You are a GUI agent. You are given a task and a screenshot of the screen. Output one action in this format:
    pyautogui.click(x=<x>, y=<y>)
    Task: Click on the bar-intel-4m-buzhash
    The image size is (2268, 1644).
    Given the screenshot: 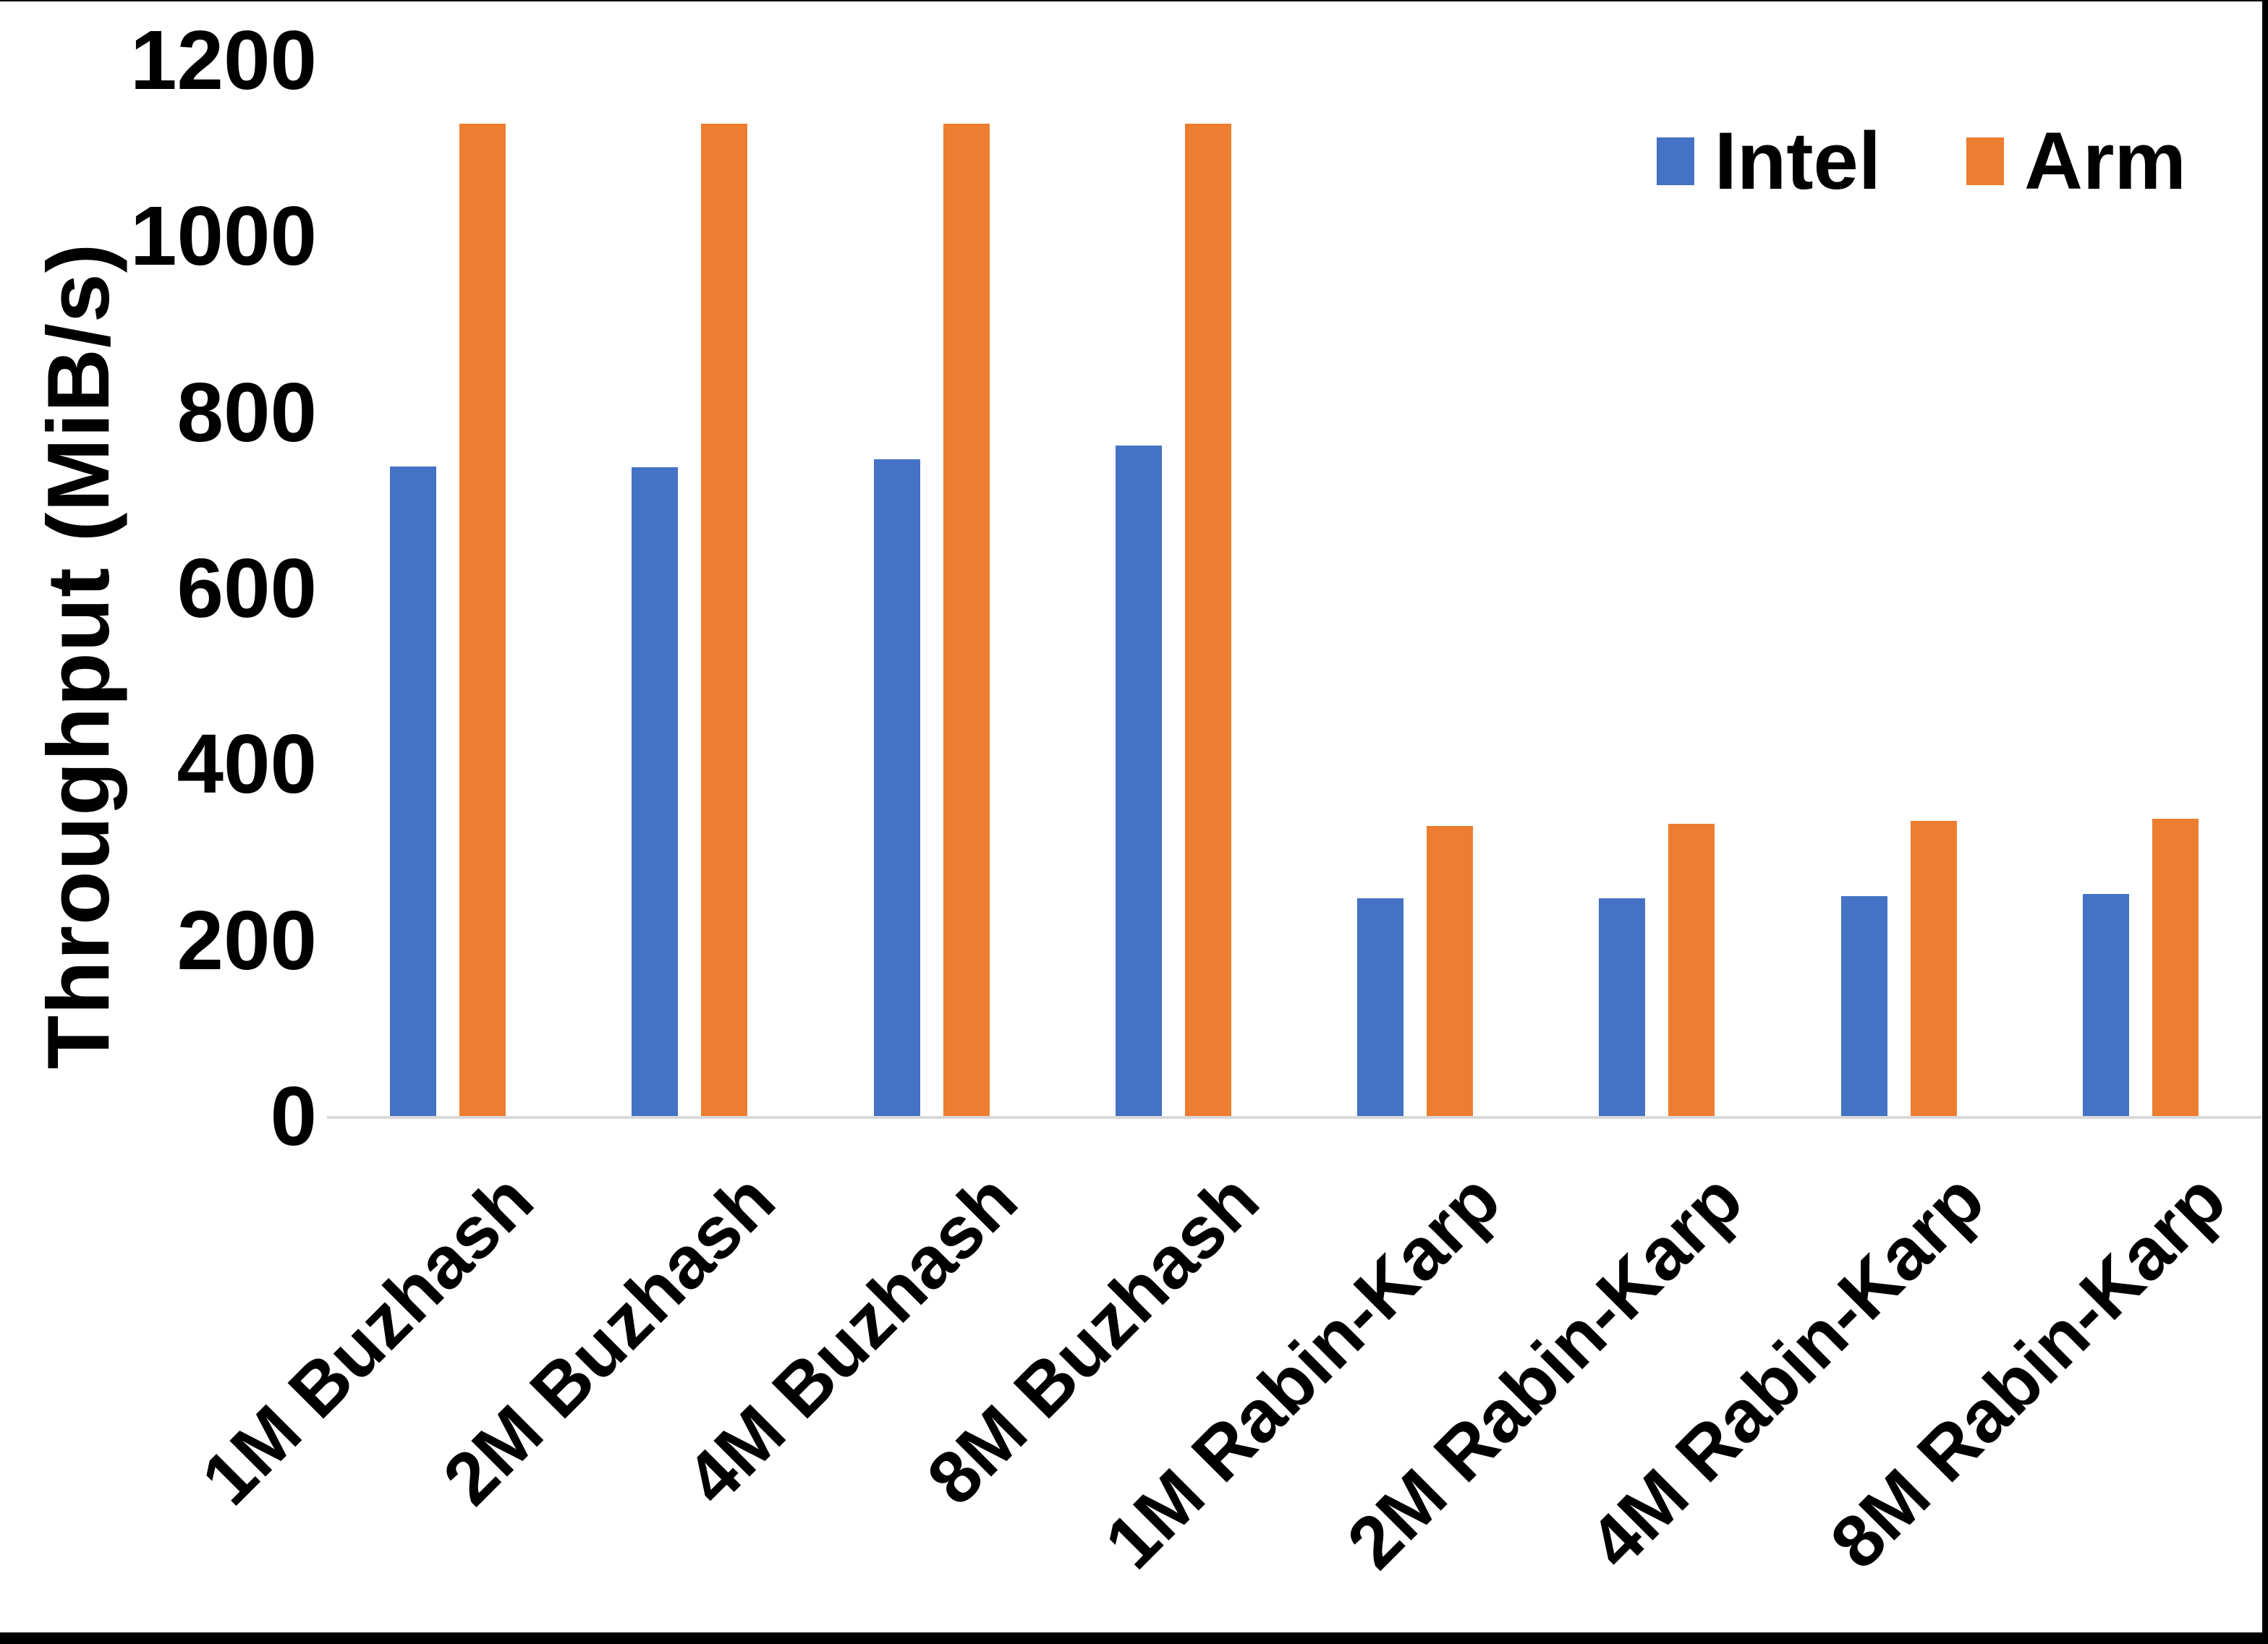 What is the action you would take?
    pyautogui.click(x=897, y=787)
    